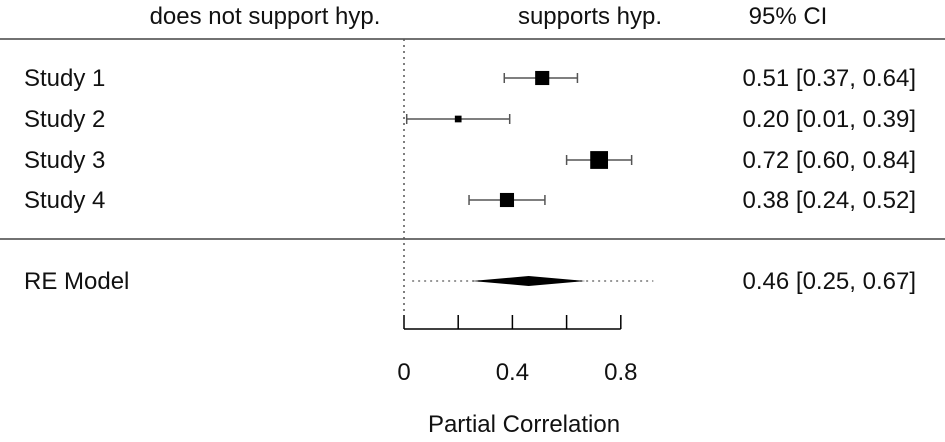  Describe the element at coordinates (528, 281) in the screenshot. I see `summary-diamond` at that location.